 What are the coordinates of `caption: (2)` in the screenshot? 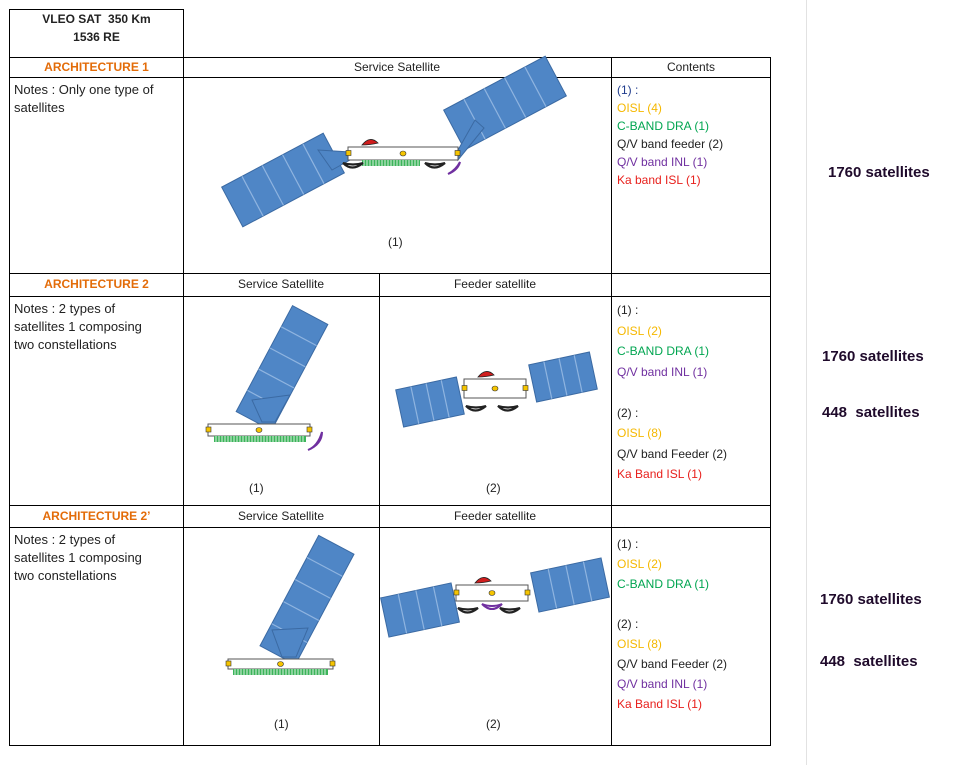 It's located at (493, 488).